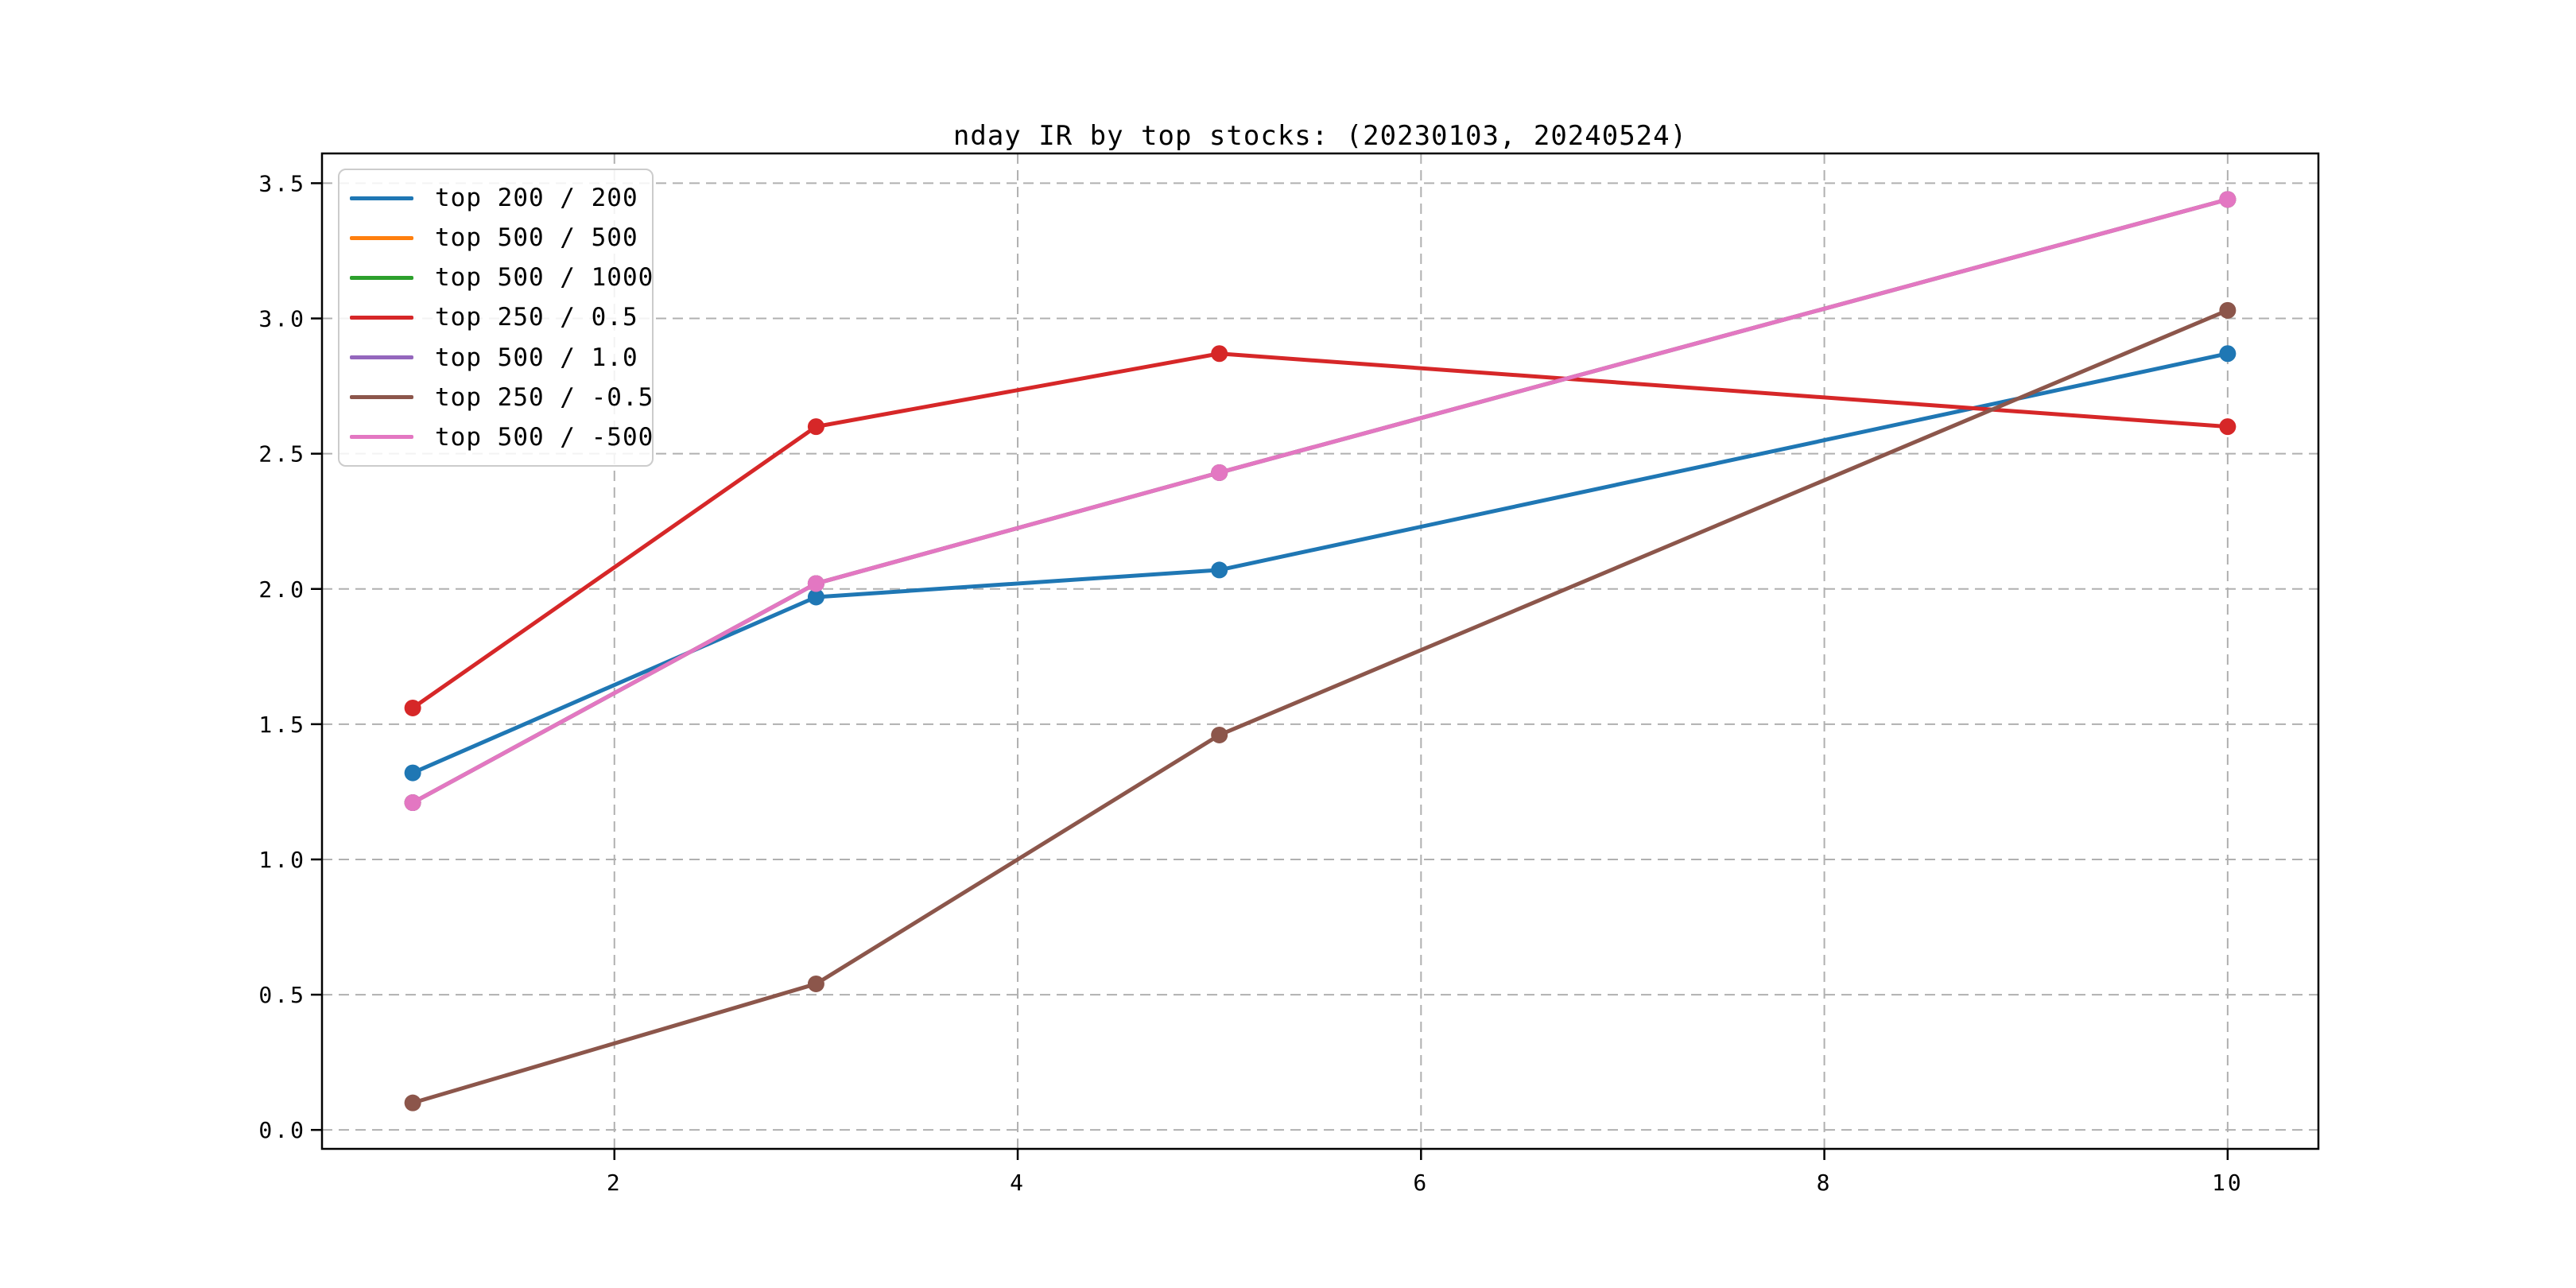 This screenshot has width=2576, height=1288. What do you see at coordinates (282, 995) in the screenshot?
I see `y-tick-label-0.5: 0.5` at bounding box center [282, 995].